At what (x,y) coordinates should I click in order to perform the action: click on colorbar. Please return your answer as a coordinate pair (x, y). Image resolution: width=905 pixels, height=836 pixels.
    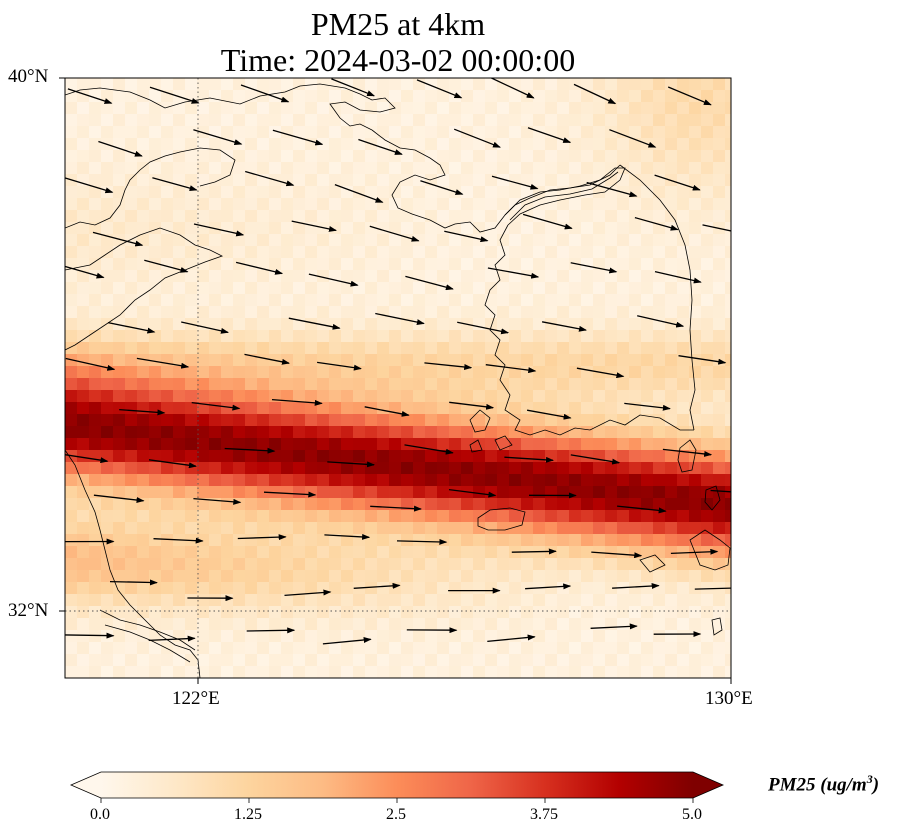
    Looking at the image, I should click on (397, 787).